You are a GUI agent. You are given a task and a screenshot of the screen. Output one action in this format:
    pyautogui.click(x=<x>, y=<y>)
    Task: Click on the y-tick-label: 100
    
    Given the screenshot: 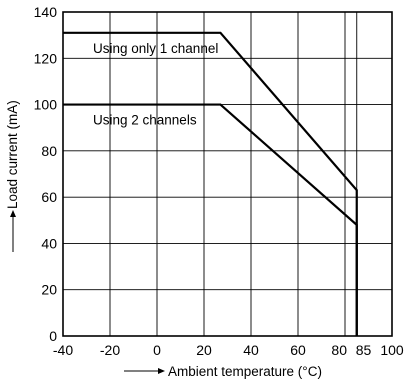 What is the action you would take?
    pyautogui.click(x=46, y=105)
    